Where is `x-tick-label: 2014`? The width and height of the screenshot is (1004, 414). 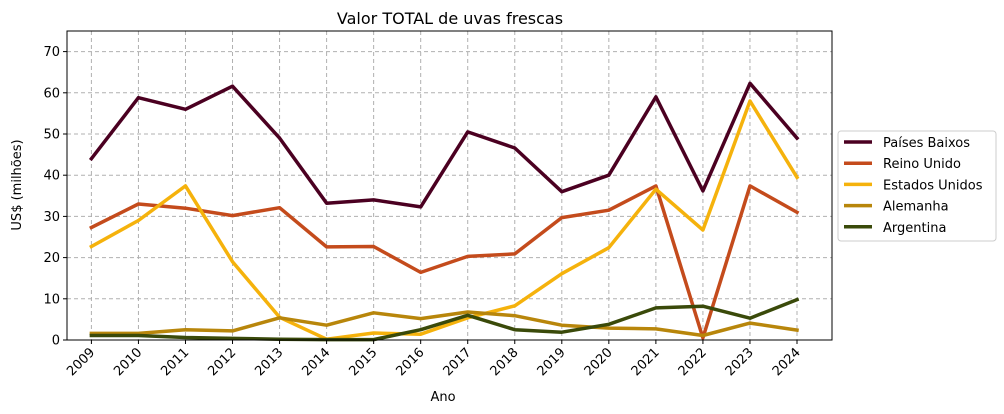
x-tick-label: 2014 is located at coordinates (316, 362).